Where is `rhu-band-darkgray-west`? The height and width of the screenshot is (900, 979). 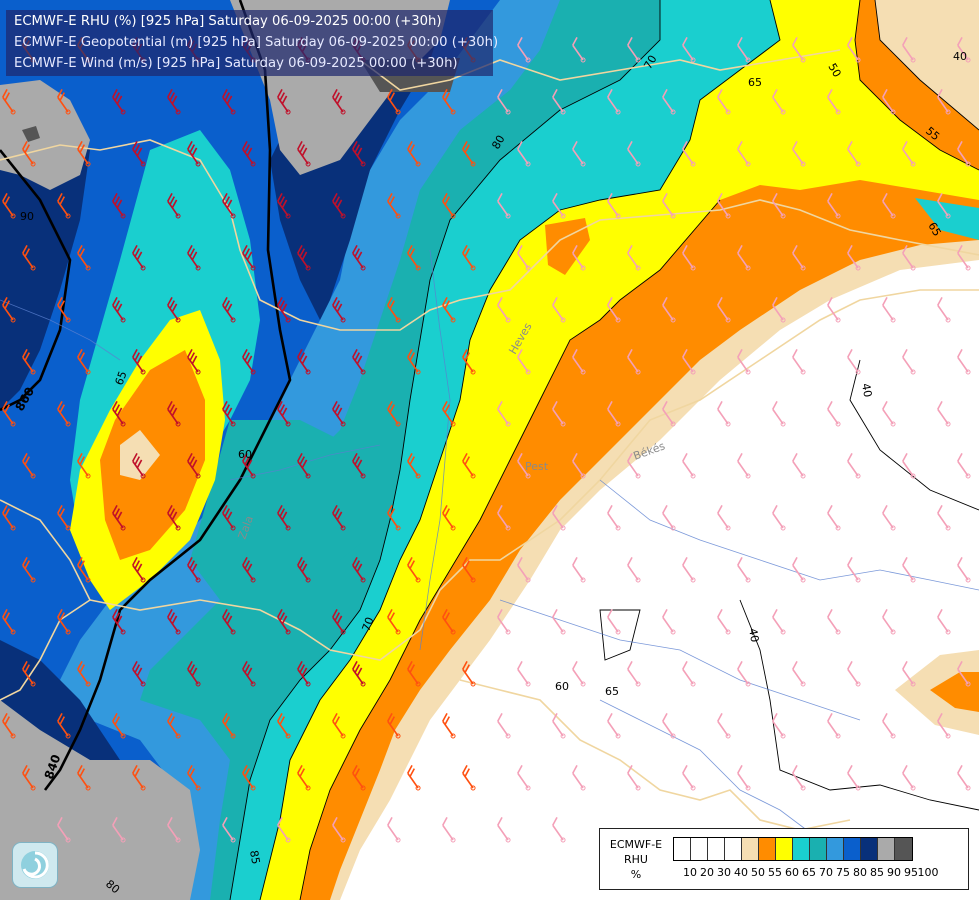 rhu-band-darkgray-west is located at coordinates (31, 134).